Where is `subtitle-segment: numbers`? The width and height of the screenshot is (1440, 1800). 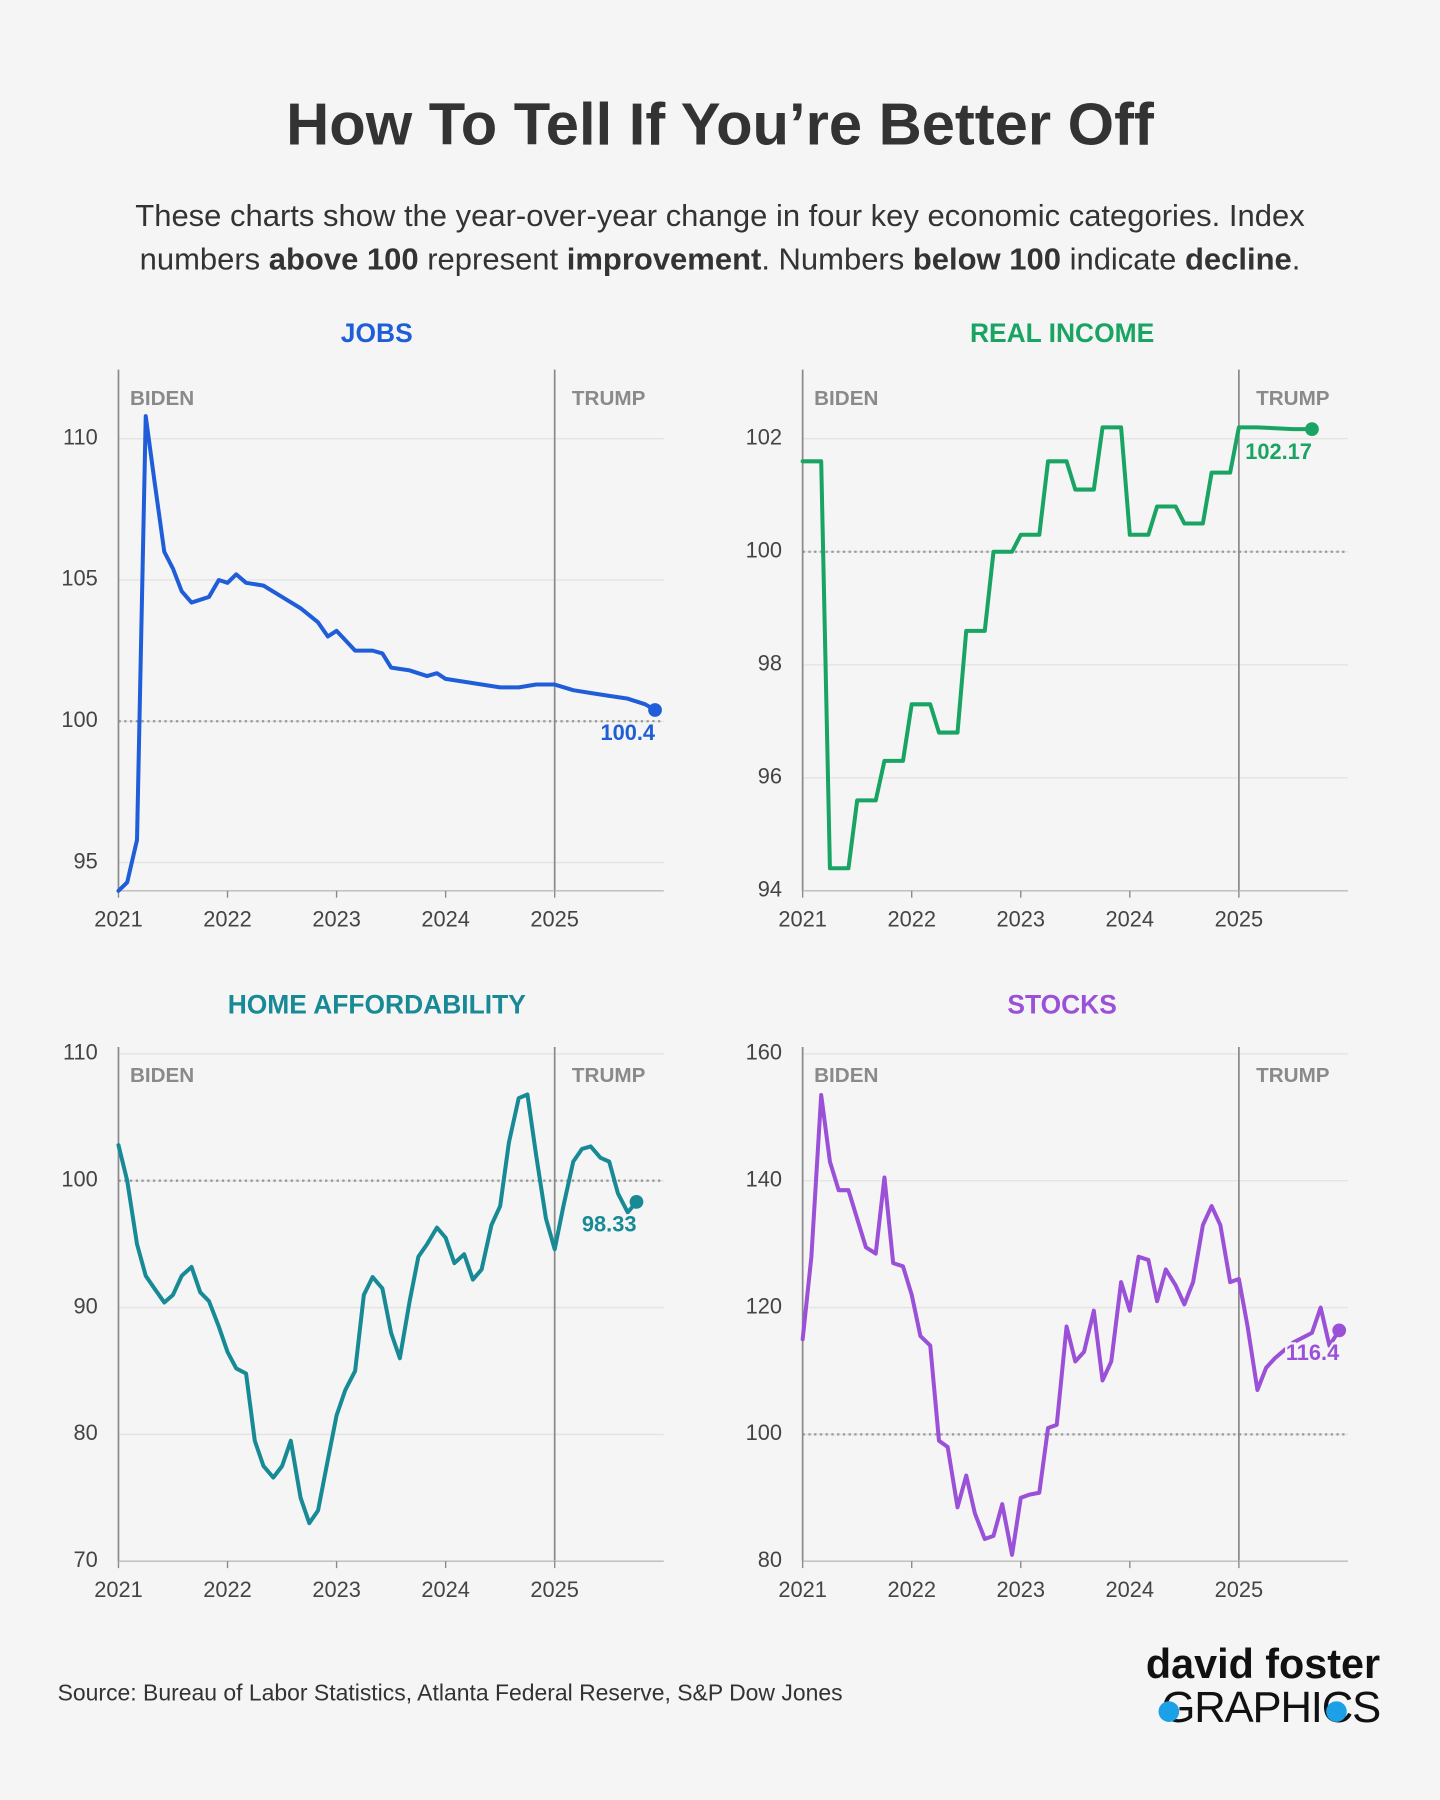 subtitle-segment: numbers is located at coordinates (204, 259).